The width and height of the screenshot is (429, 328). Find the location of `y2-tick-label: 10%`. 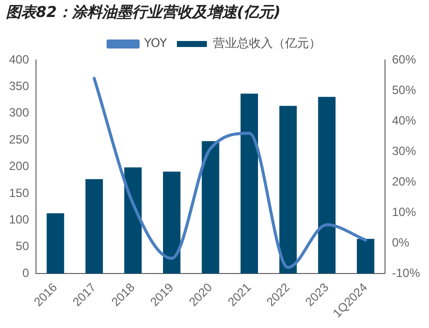

y2-tick-label: 10% is located at coordinates (404, 211).